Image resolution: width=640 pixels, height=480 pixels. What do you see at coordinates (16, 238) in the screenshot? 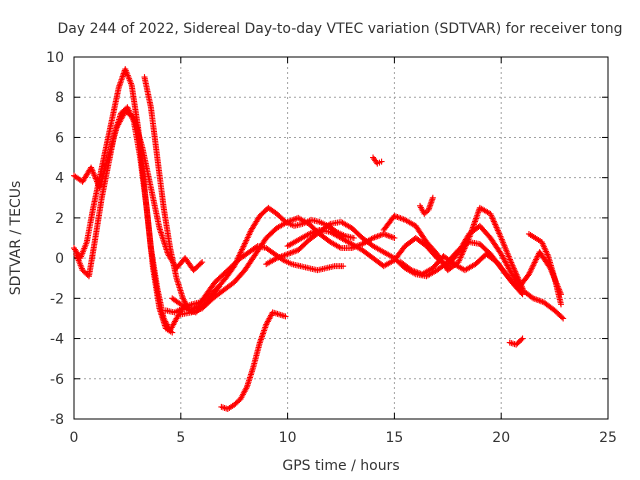
I see `y-axis-label: SDTVAR / TECUs` at bounding box center [16, 238].